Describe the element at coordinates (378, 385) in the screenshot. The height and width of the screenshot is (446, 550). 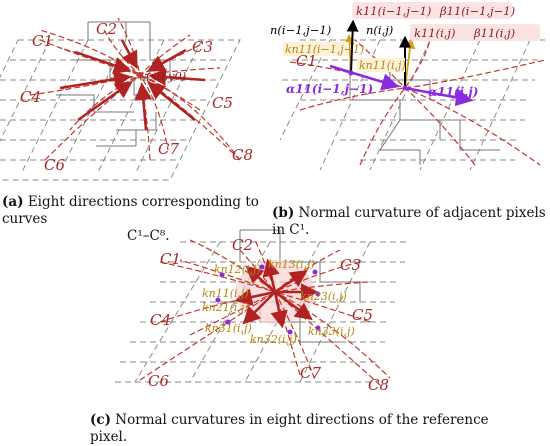
I see `panel-c-curve-label-8: C8` at that location.